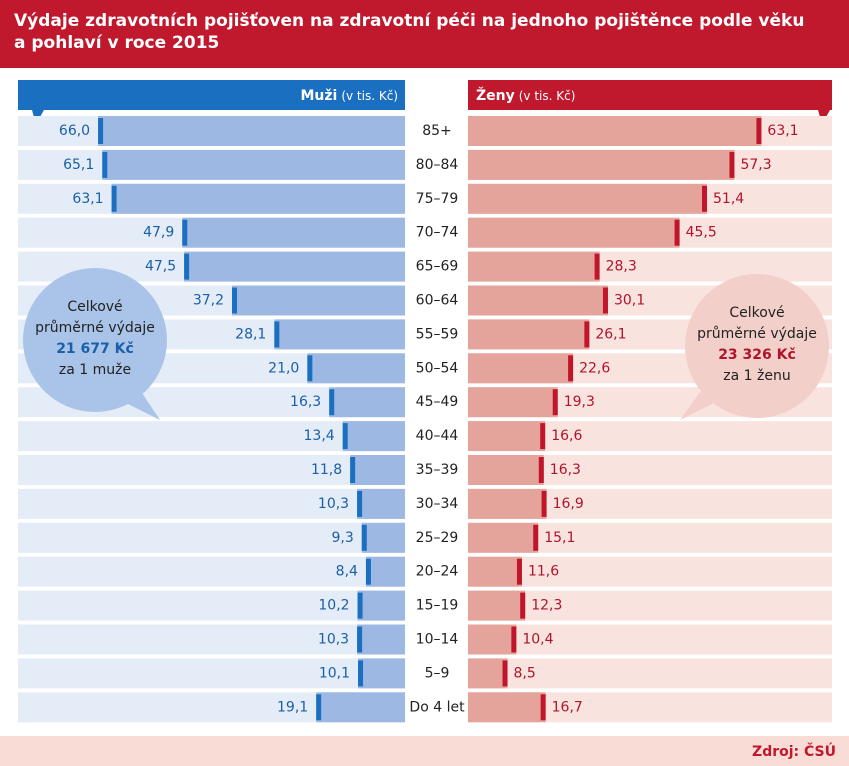 This screenshot has width=849, height=766. Describe the element at coordinates (369, 96) in the screenshot. I see `unit: (v tis. Kč)` at that location.